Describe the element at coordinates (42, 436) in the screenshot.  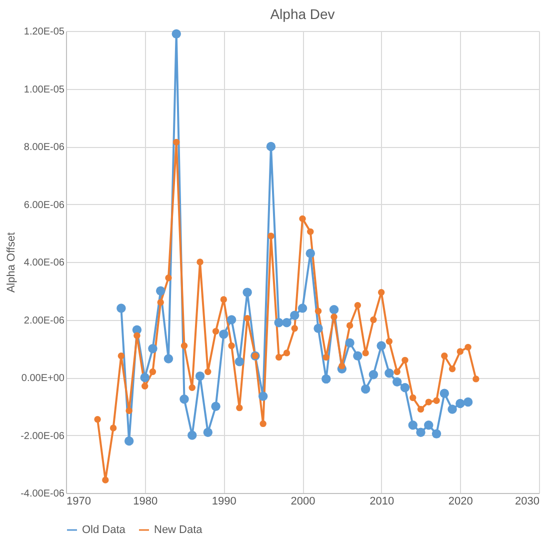
I see `y-tick-label: -2.00E-06` at that location.